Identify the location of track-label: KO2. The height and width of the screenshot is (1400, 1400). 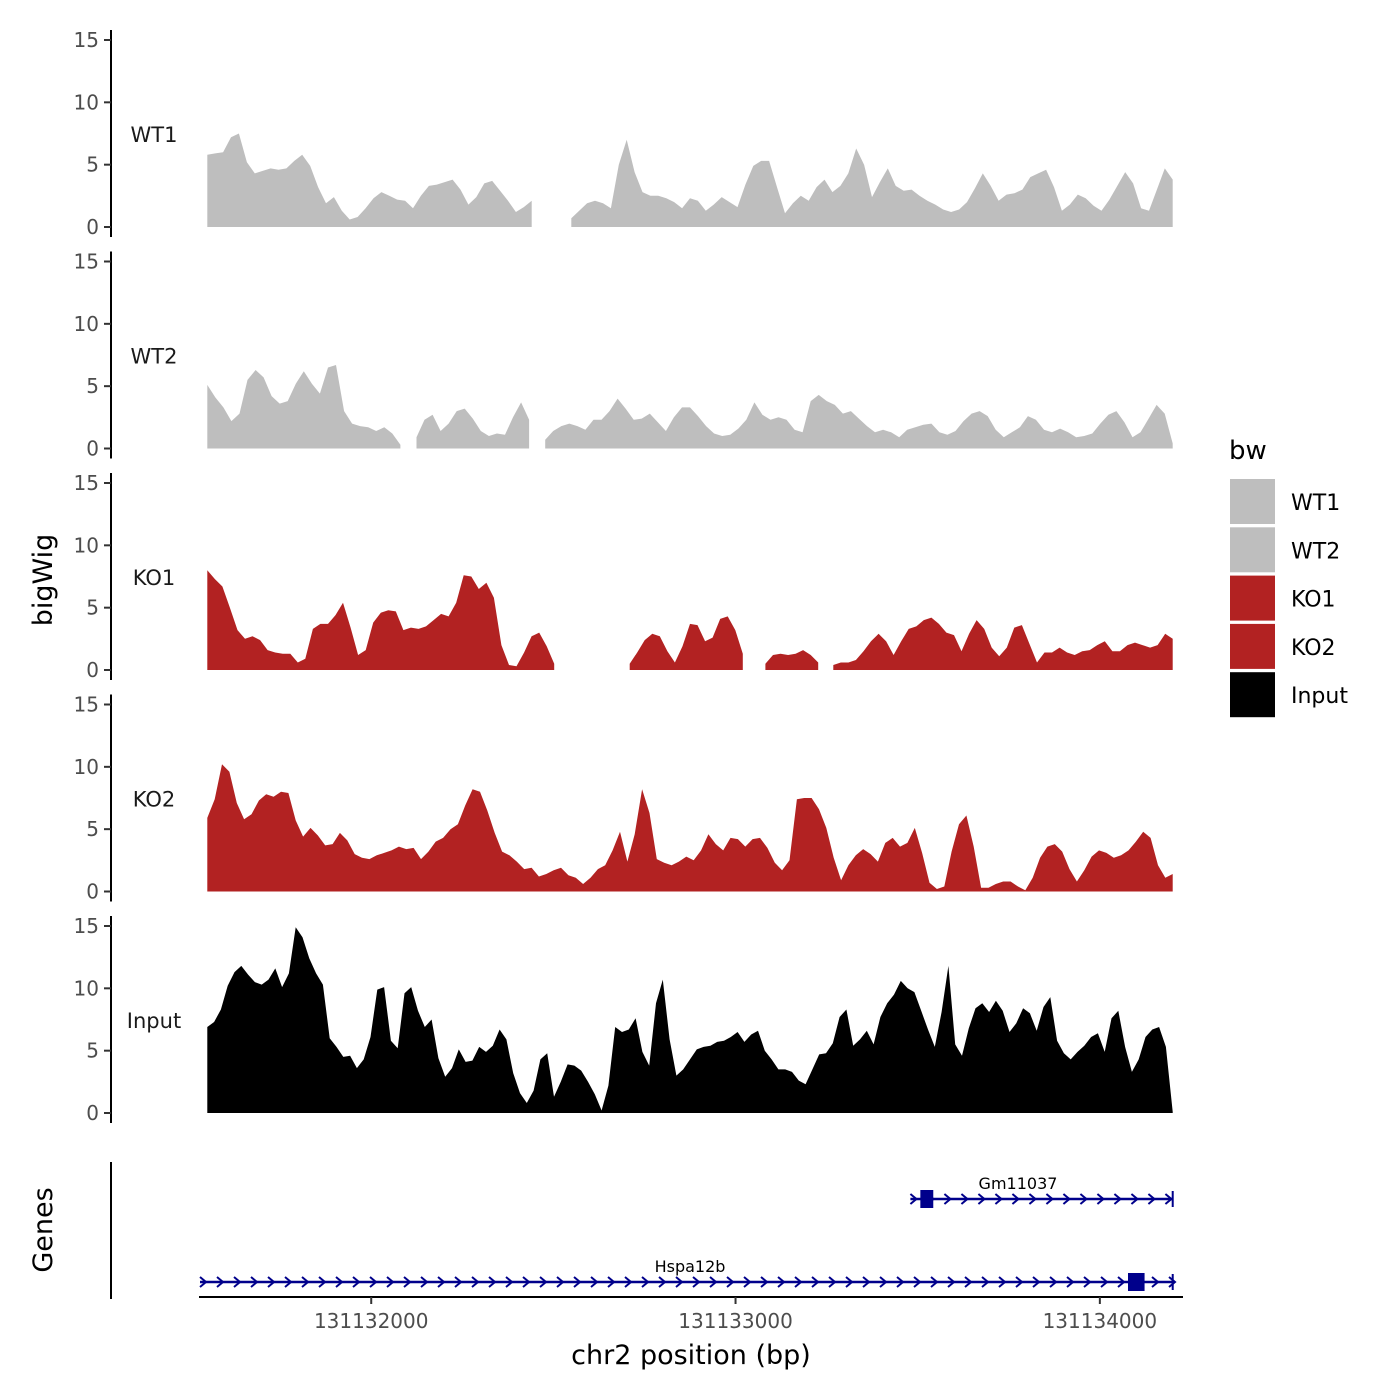
(154, 800).